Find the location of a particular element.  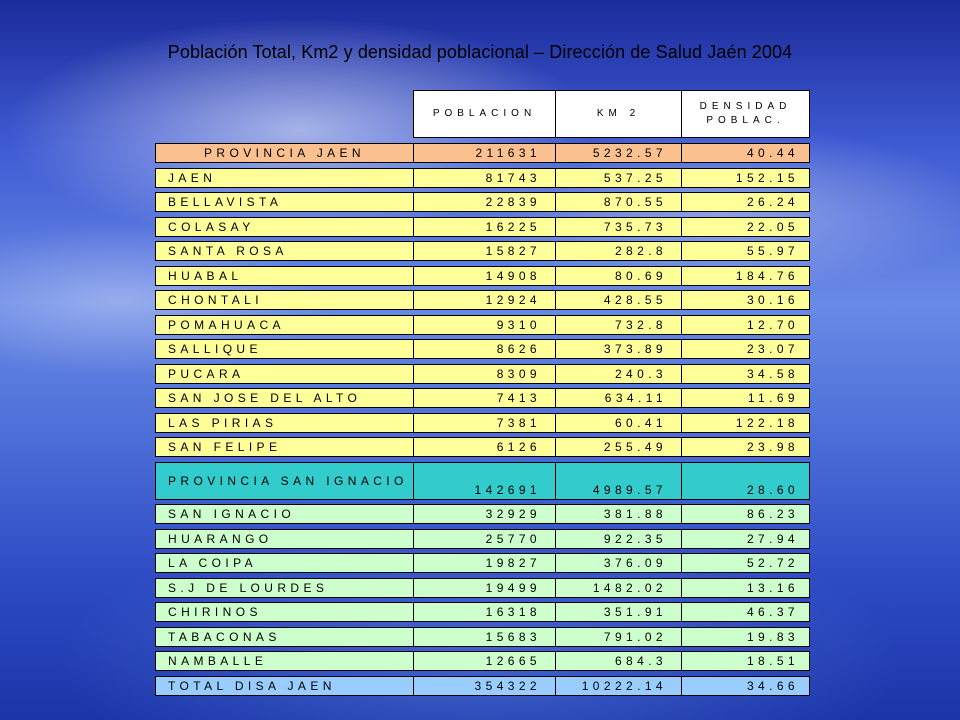

table-row: LA COIPA 19827 376.09 52.72 is located at coordinates (483, 563).